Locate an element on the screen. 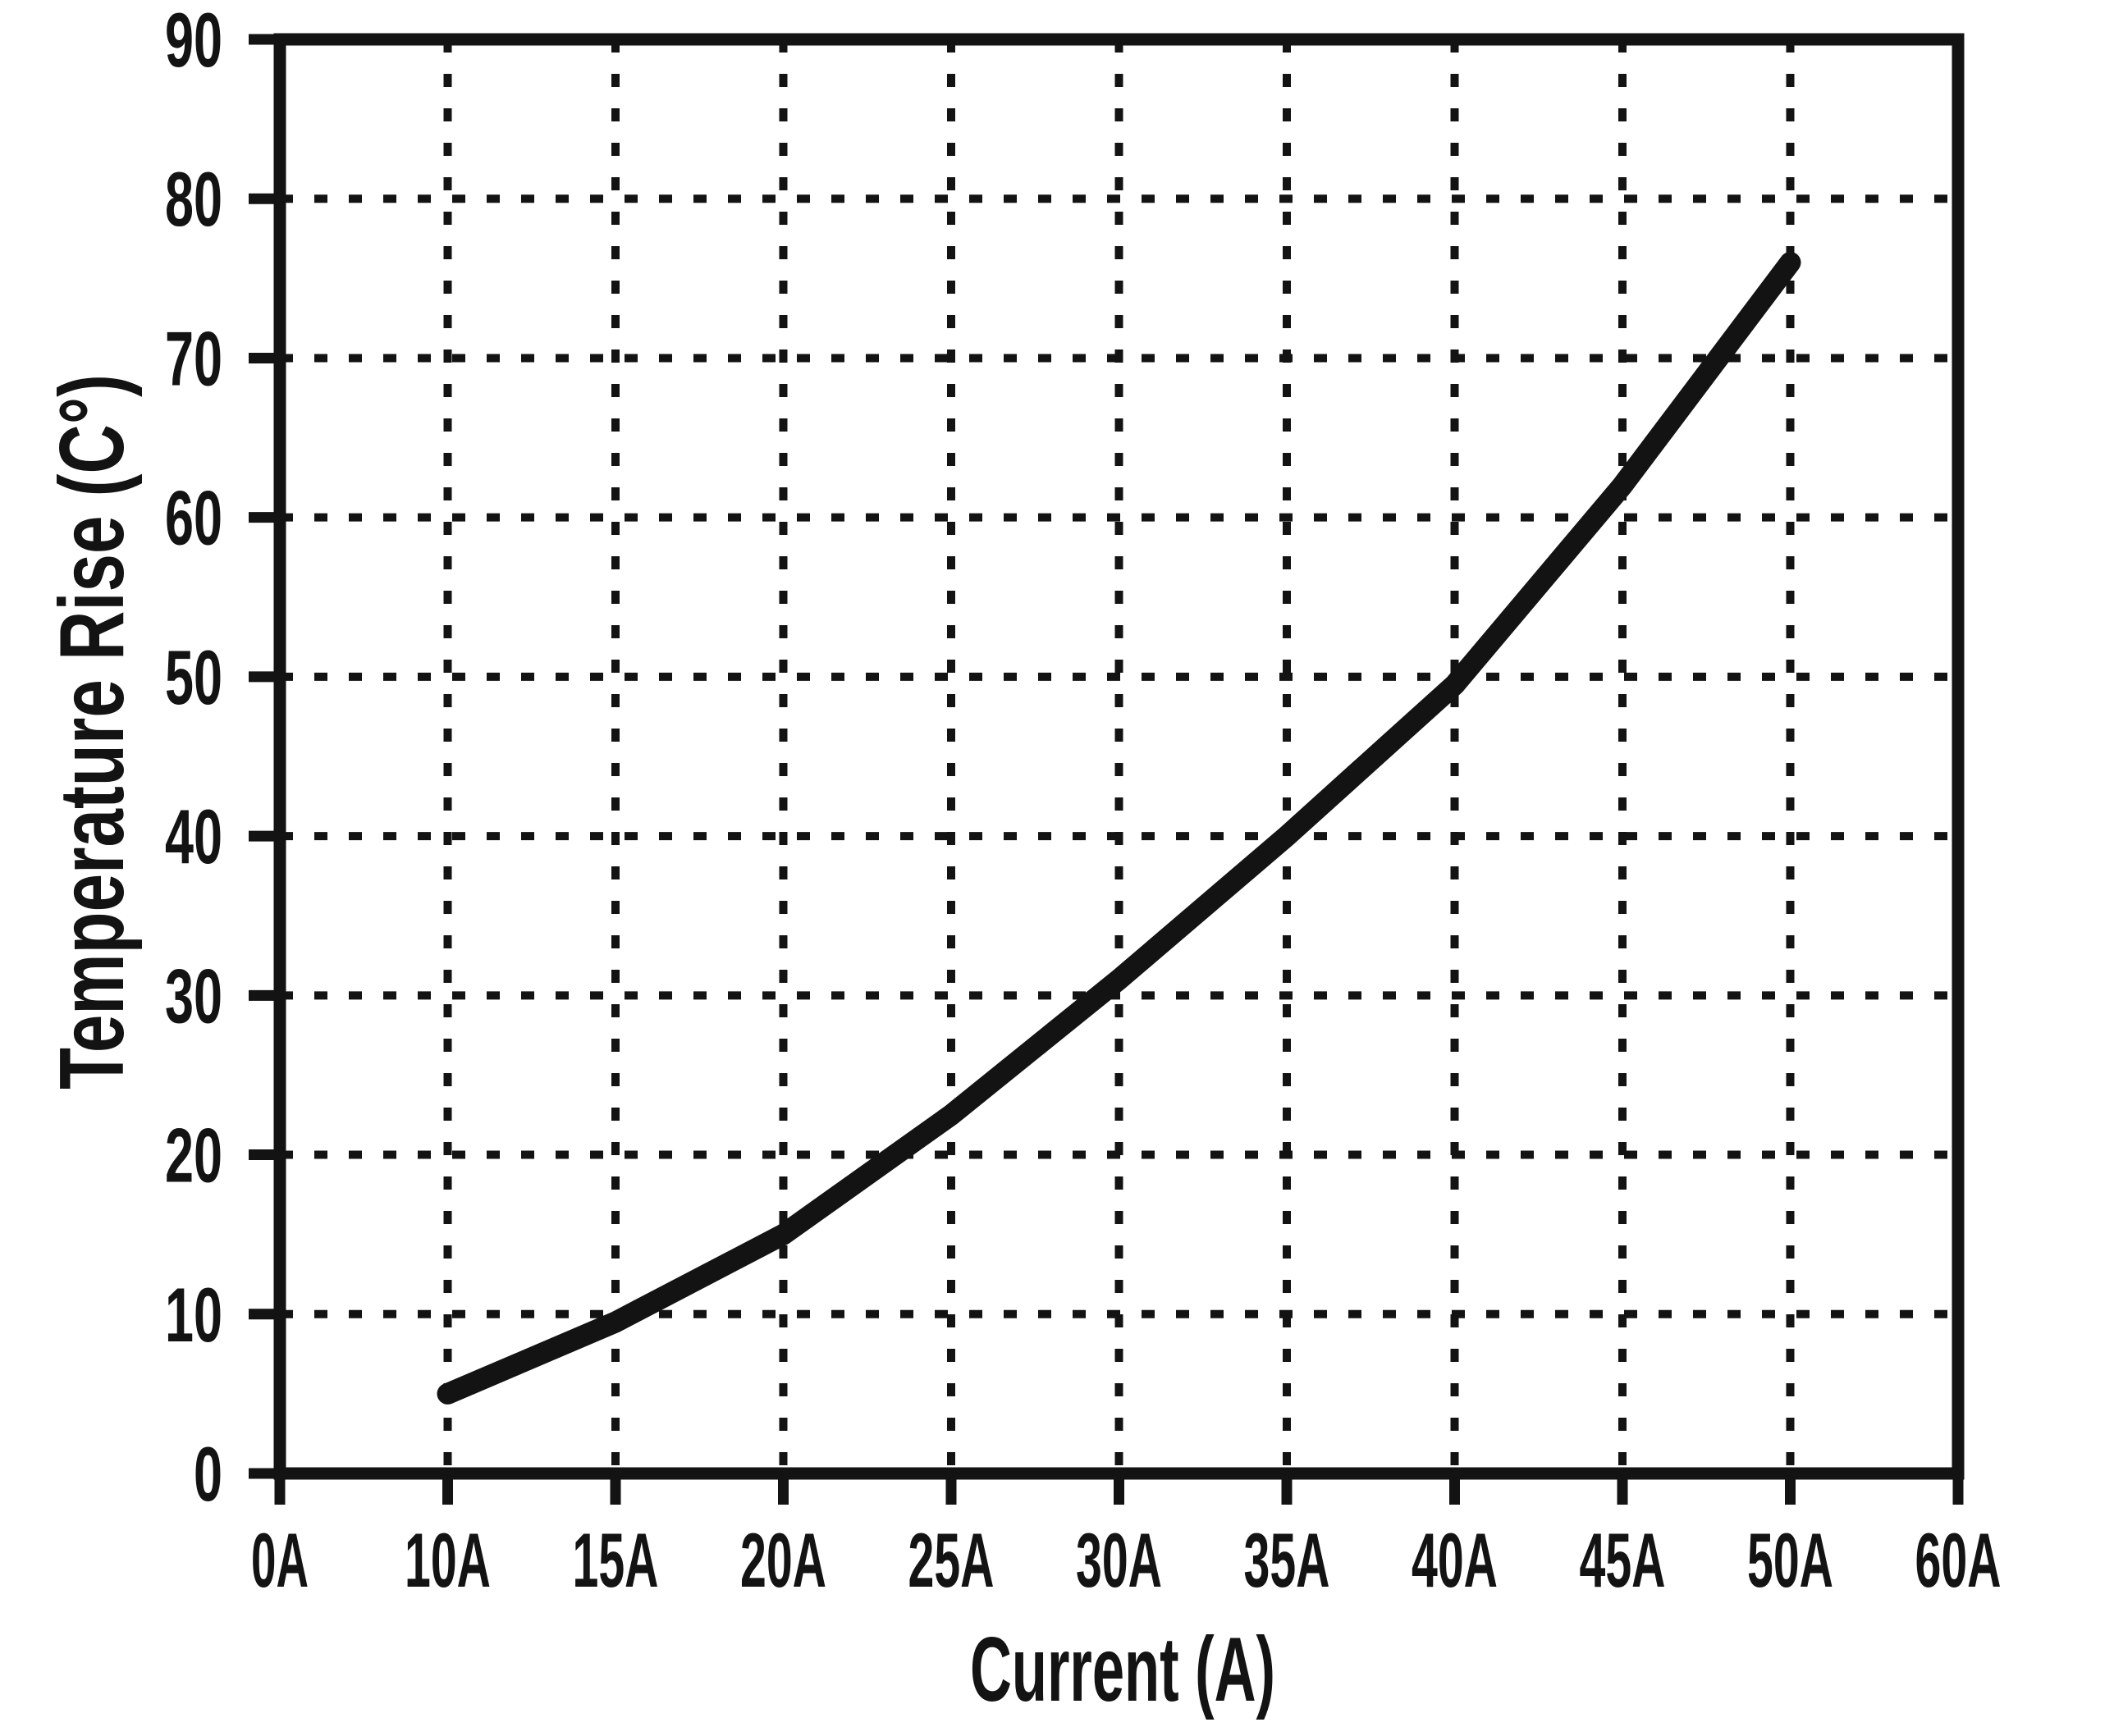 The image size is (2114, 1736). y-tick-label-50: 50 is located at coordinates (193, 677).